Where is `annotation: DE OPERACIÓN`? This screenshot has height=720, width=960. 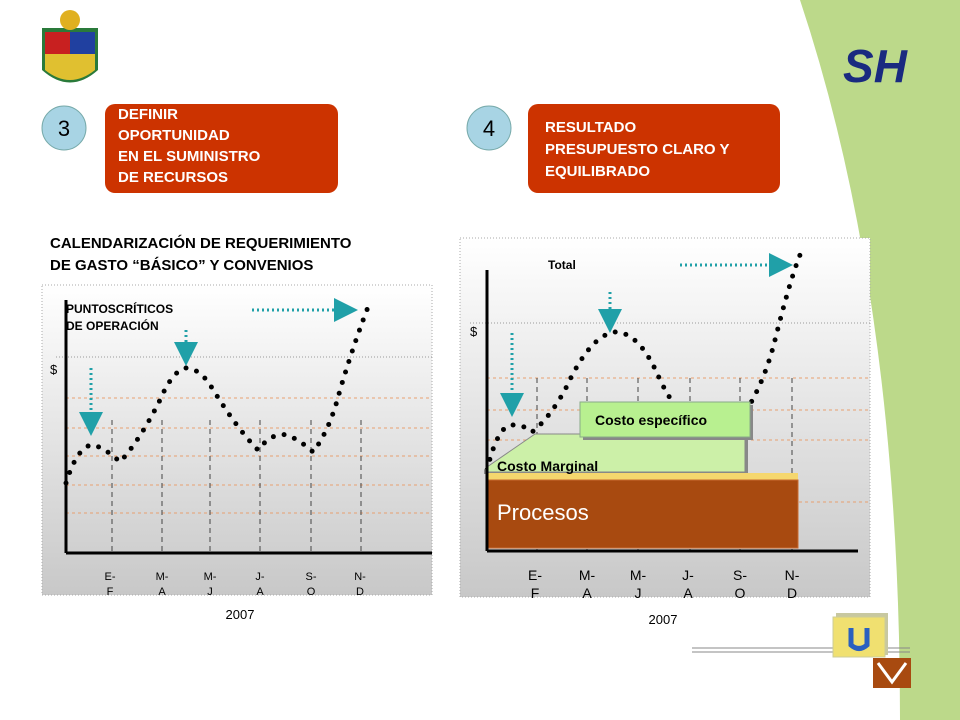
annotation: DE OPERACIÓN is located at coordinates (112, 325).